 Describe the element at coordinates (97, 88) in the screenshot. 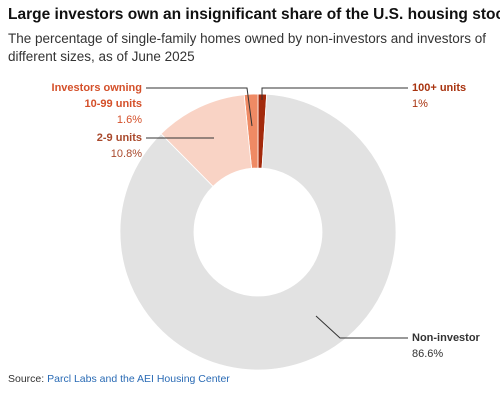

I see `annotation: Investors owning` at that location.